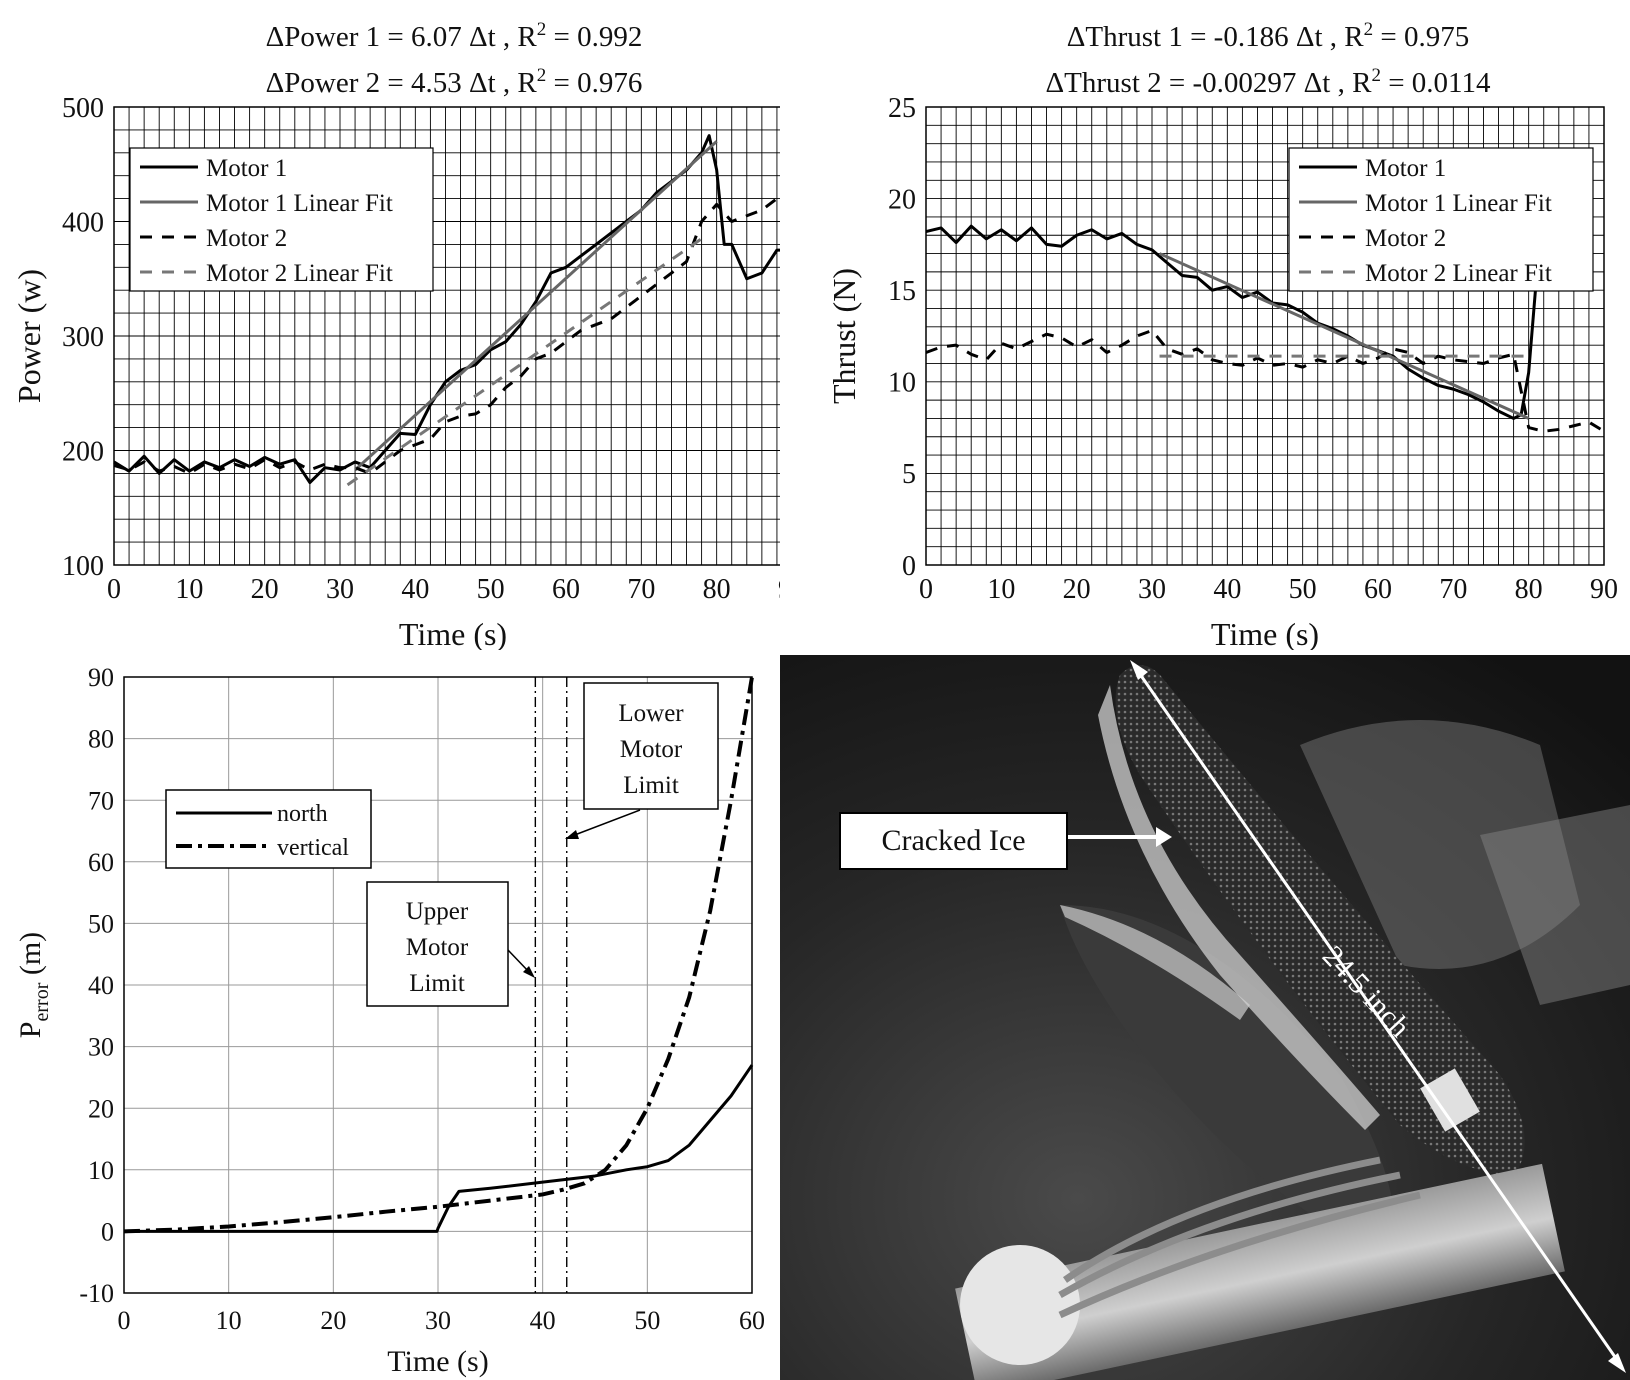 The height and width of the screenshot is (1380, 1630). Describe the element at coordinates (453, 633) in the screenshot. I see `power-xlabel: Time (s)` at that location.